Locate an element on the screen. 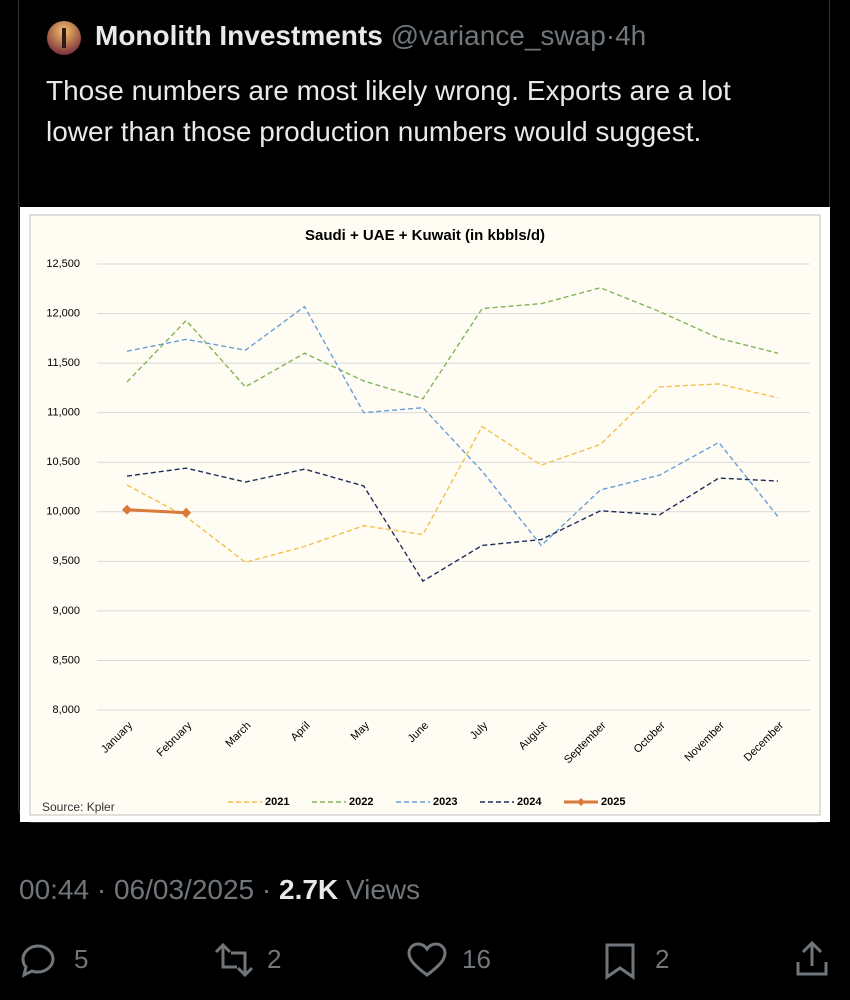 This screenshot has height=1000, width=850. y-tick-label: 12,000 is located at coordinates (63, 313).